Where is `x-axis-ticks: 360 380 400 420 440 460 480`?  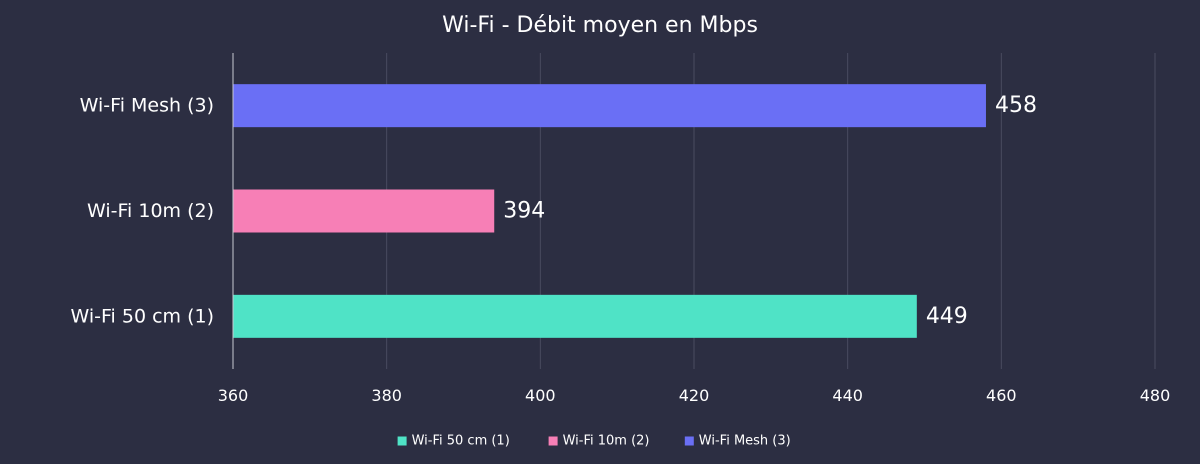 x-axis-ticks: 360 380 400 420 440 460 480 is located at coordinates (694, 395).